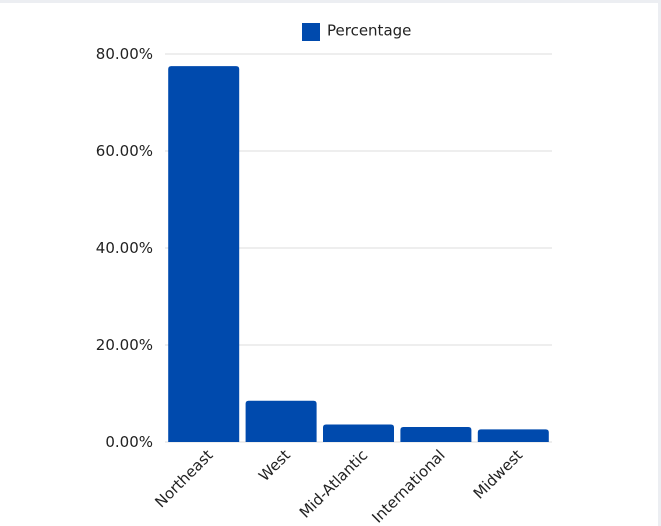 The image size is (661, 526). What do you see at coordinates (281, 421) in the screenshot?
I see `bar-west` at bounding box center [281, 421].